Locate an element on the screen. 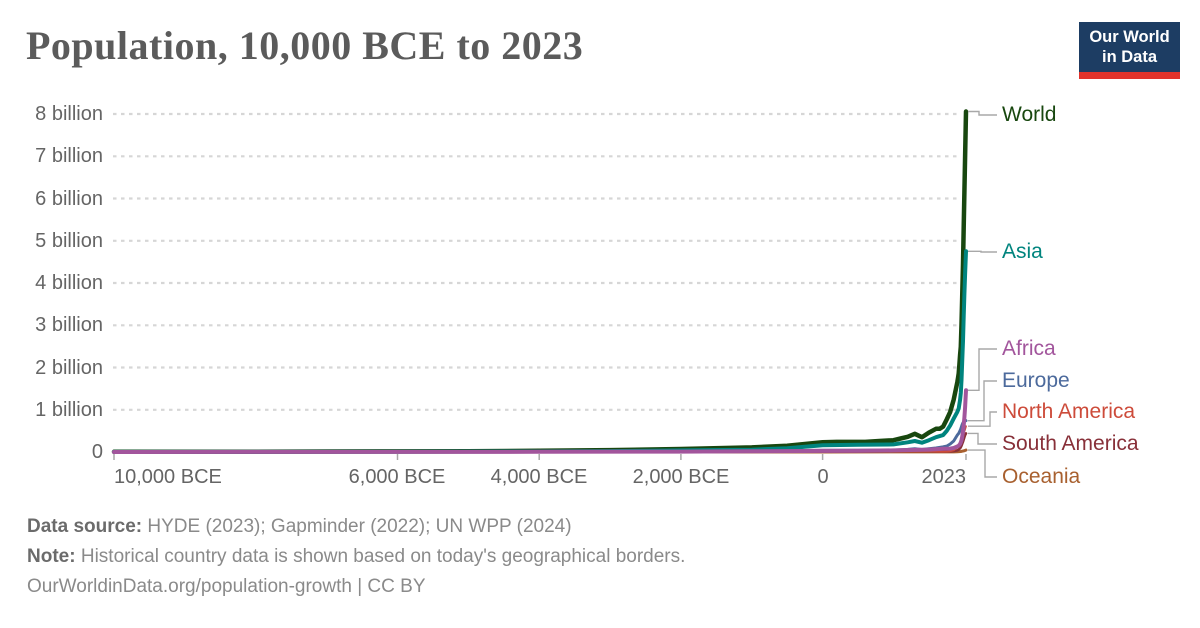  data-source-label: Data source: is located at coordinates (85, 526).